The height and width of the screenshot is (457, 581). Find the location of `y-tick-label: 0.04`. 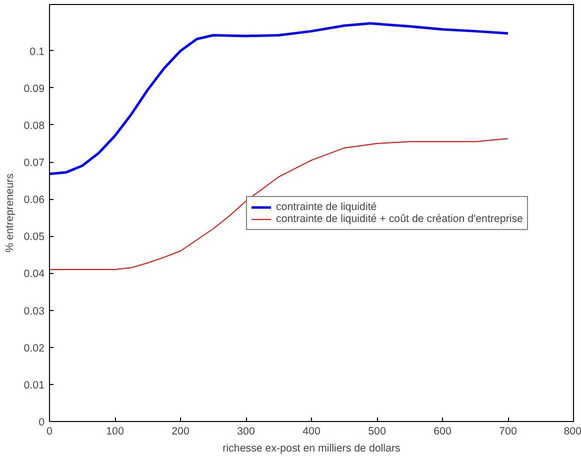

y-tick-label: 0.04 is located at coordinates (34, 274).